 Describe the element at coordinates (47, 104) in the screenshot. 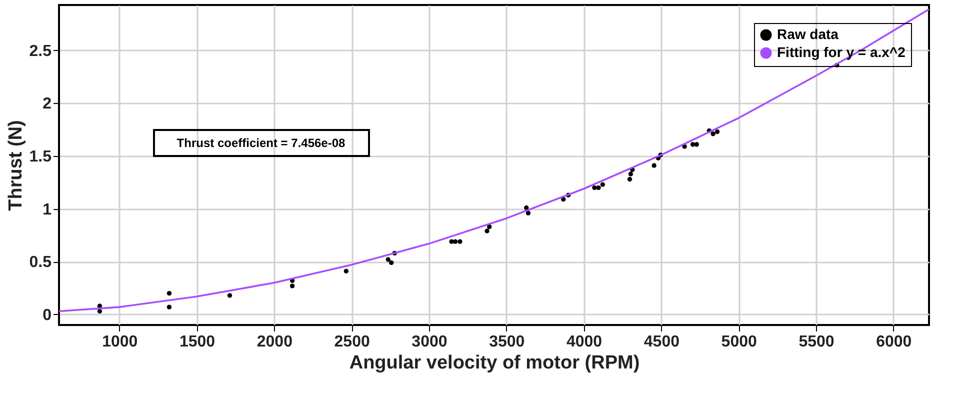

I see `y-tick-label: 2` at that location.